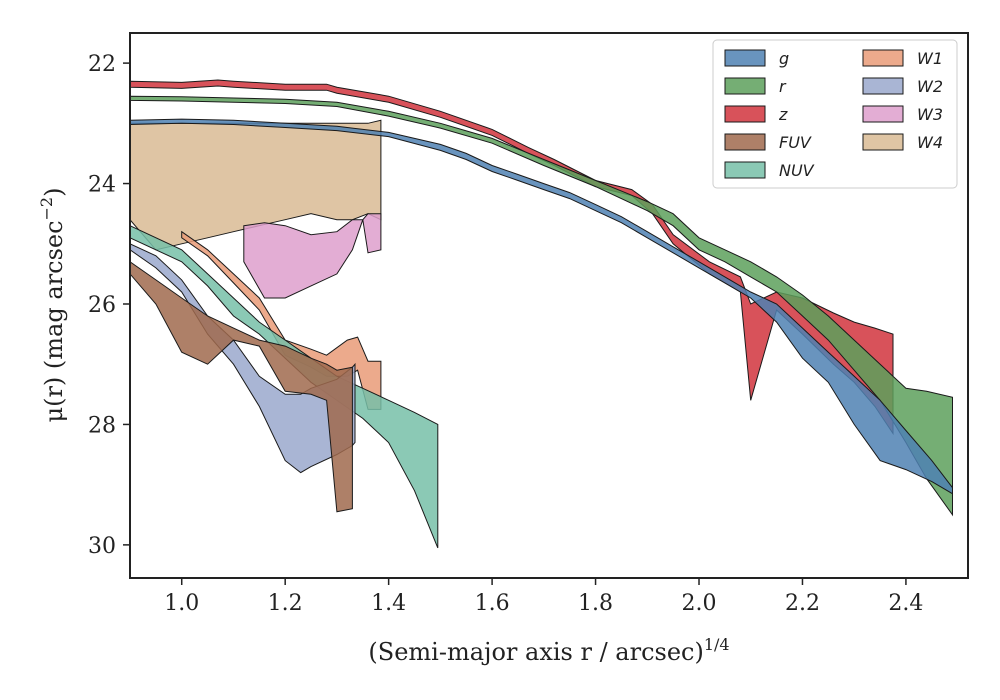 The width and height of the screenshot is (1000, 700). I want to click on band-w3, so click(312, 256).